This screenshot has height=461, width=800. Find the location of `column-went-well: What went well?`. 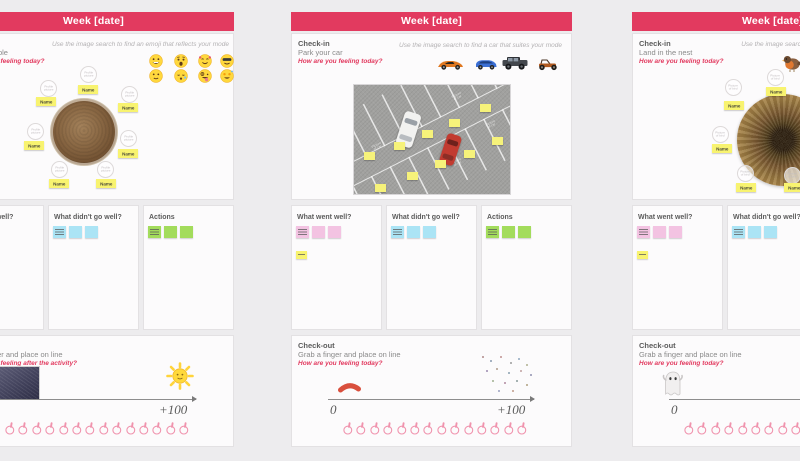

column-went-well: What went well? is located at coordinates (22, 267).